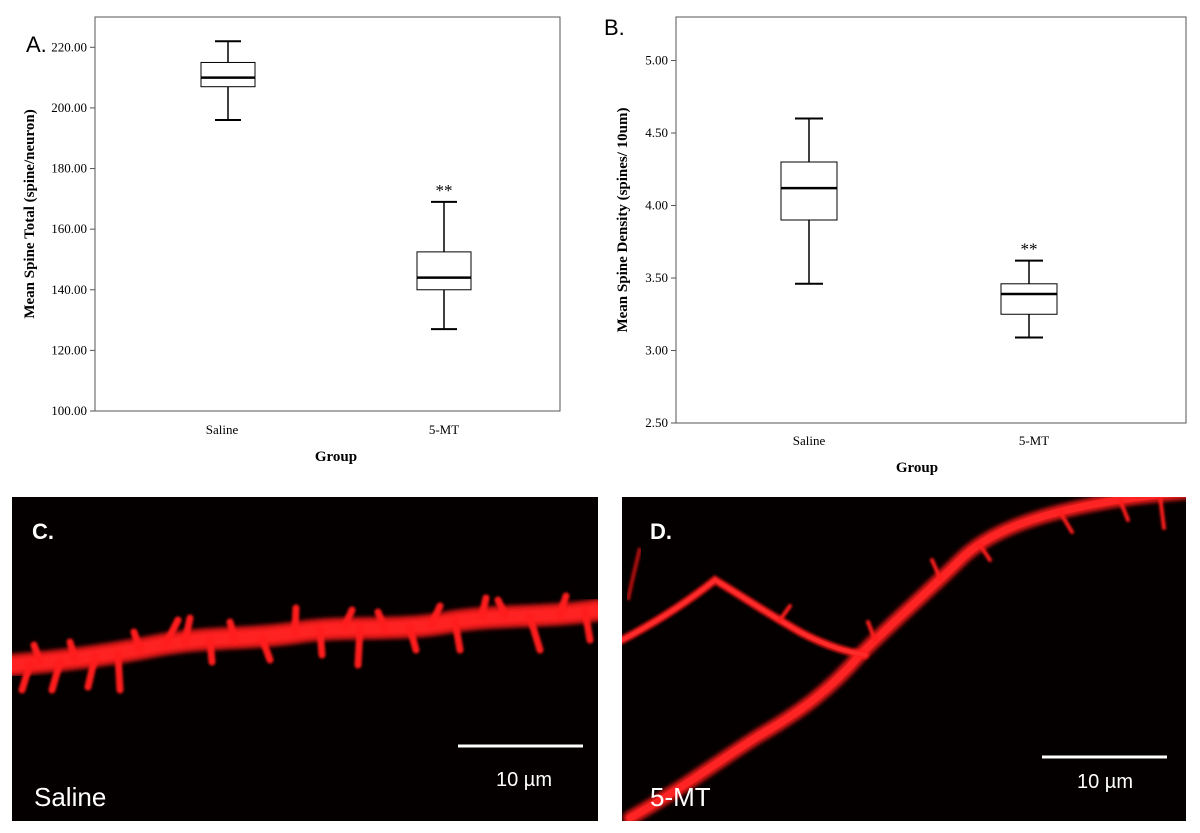  I want to click on y-tick-label: 3.00, so click(656, 350).